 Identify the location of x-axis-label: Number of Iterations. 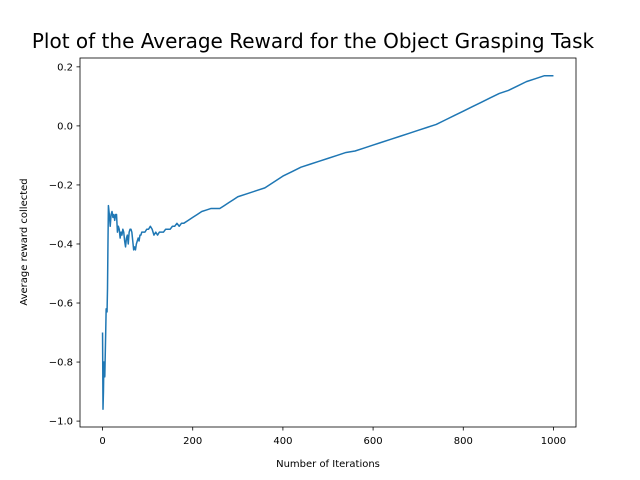
(328, 464).